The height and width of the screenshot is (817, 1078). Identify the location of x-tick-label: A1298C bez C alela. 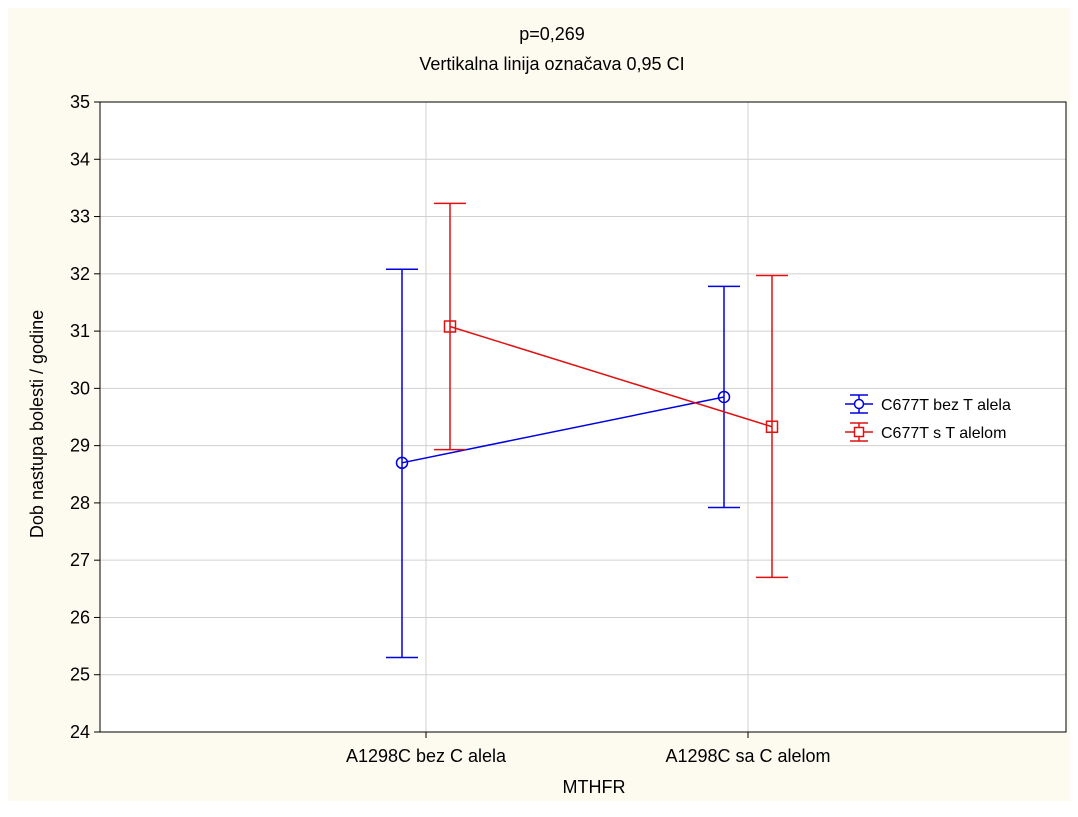
(426, 756).